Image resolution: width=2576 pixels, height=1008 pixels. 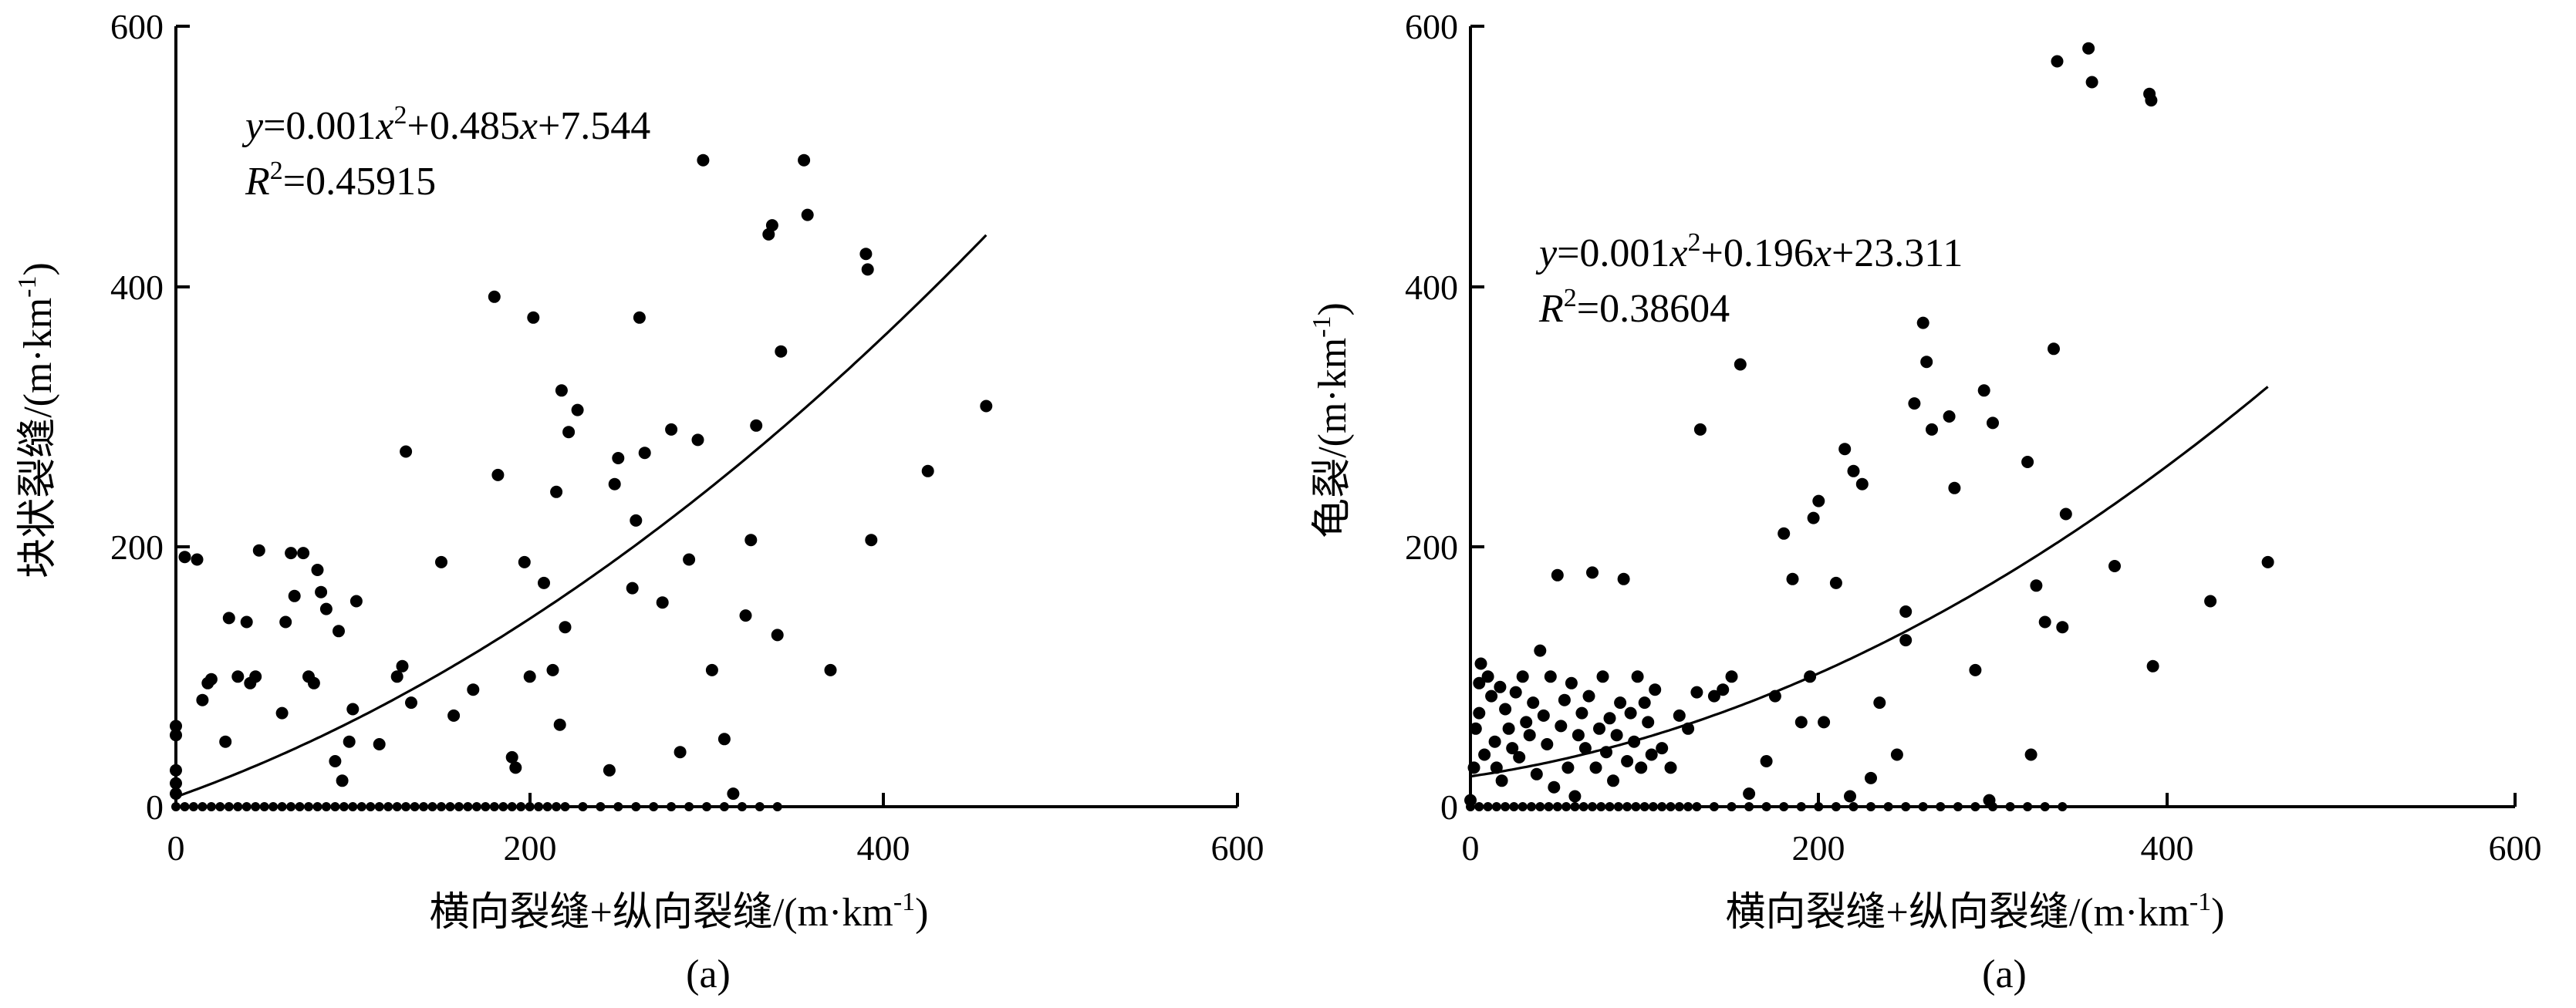 I want to click on r-squared: R2=0.38604, so click(x=1634, y=307).